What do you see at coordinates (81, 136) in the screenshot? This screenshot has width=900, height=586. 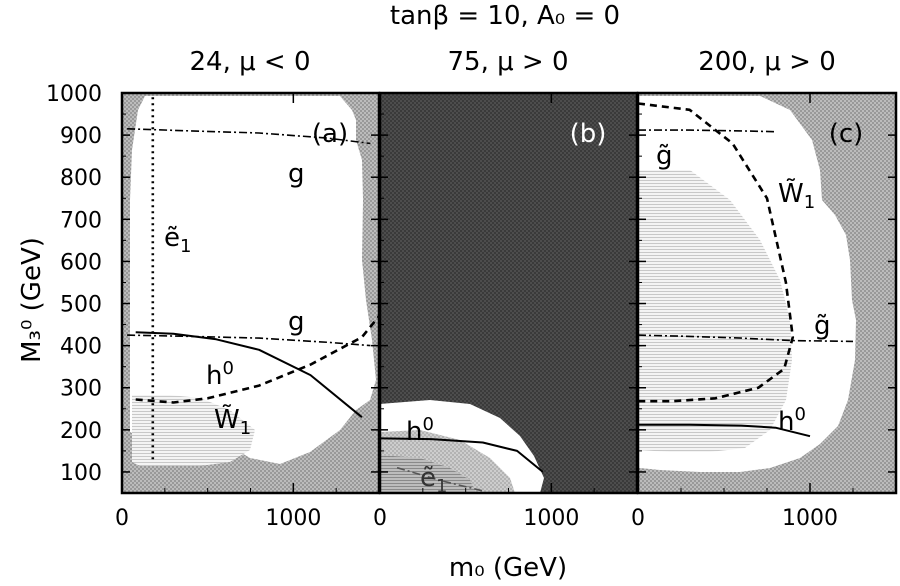 I see `y-tick-label-900: 900` at bounding box center [81, 136].